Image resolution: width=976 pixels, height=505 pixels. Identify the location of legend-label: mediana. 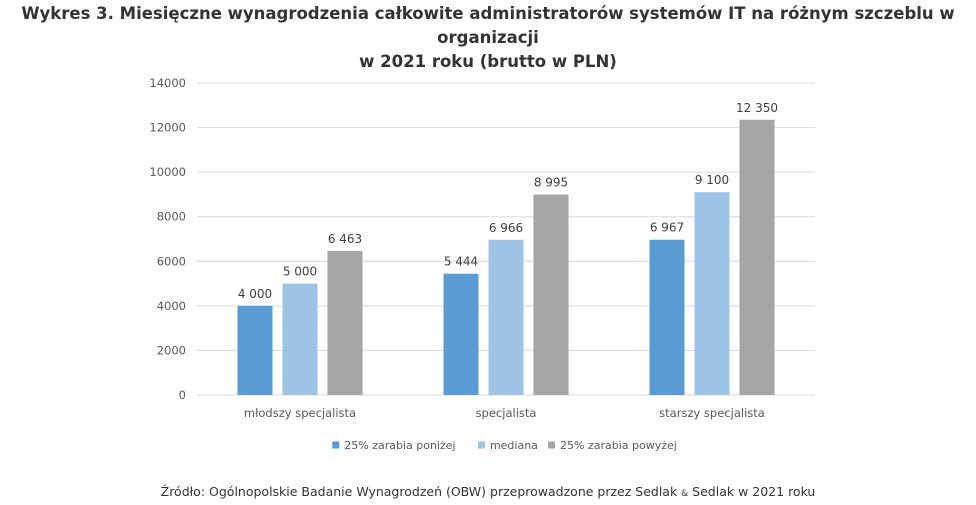
(514, 445).